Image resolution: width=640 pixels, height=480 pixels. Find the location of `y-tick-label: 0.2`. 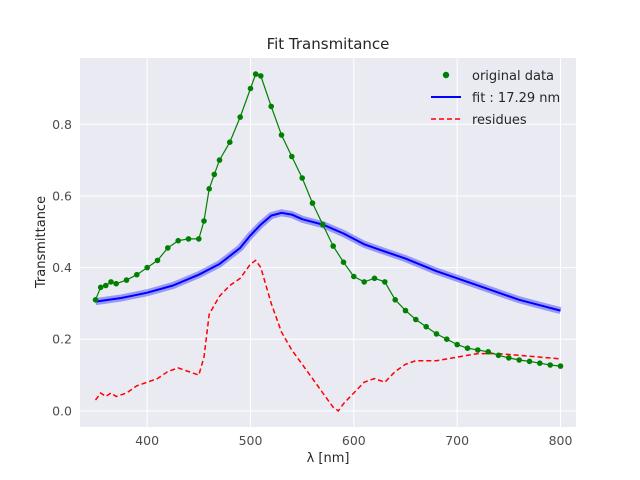

y-tick-label: 0.2 is located at coordinates (62, 339).